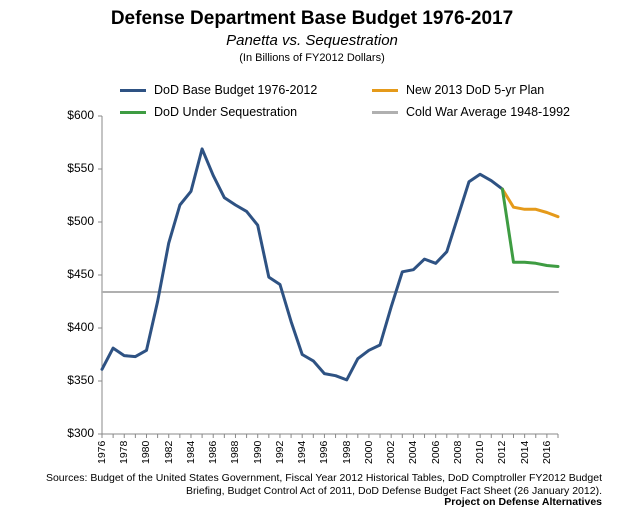  I want to click on y-tick-label: $550, so click(80, 168).